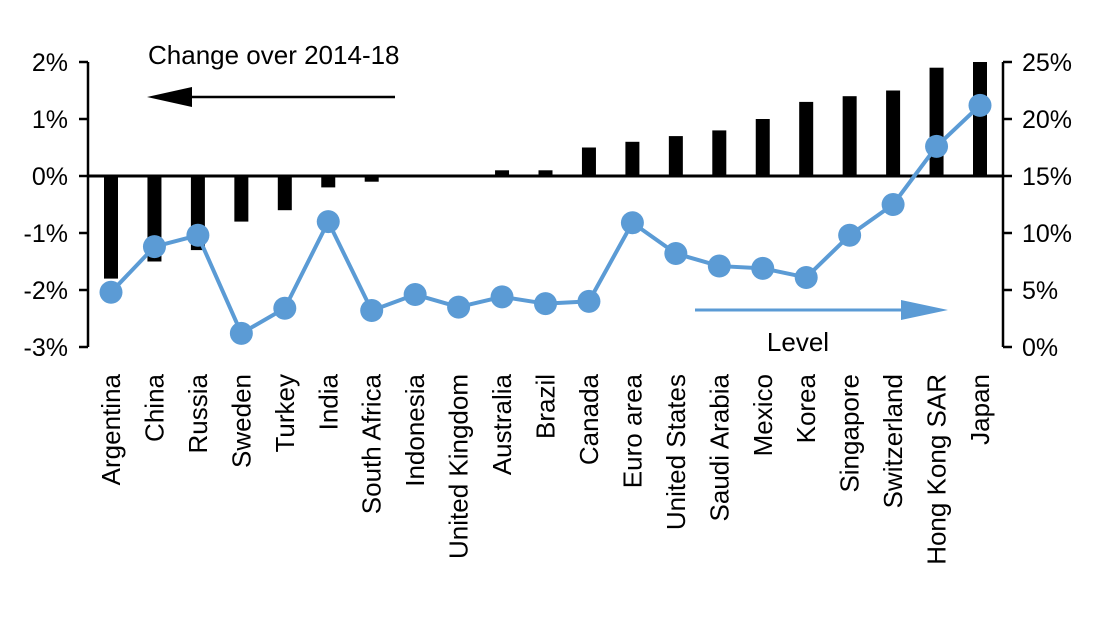 The height and width of the screenshot is (619, 1102). I want to click on category-label-australia: Australia, so click(502, 424).